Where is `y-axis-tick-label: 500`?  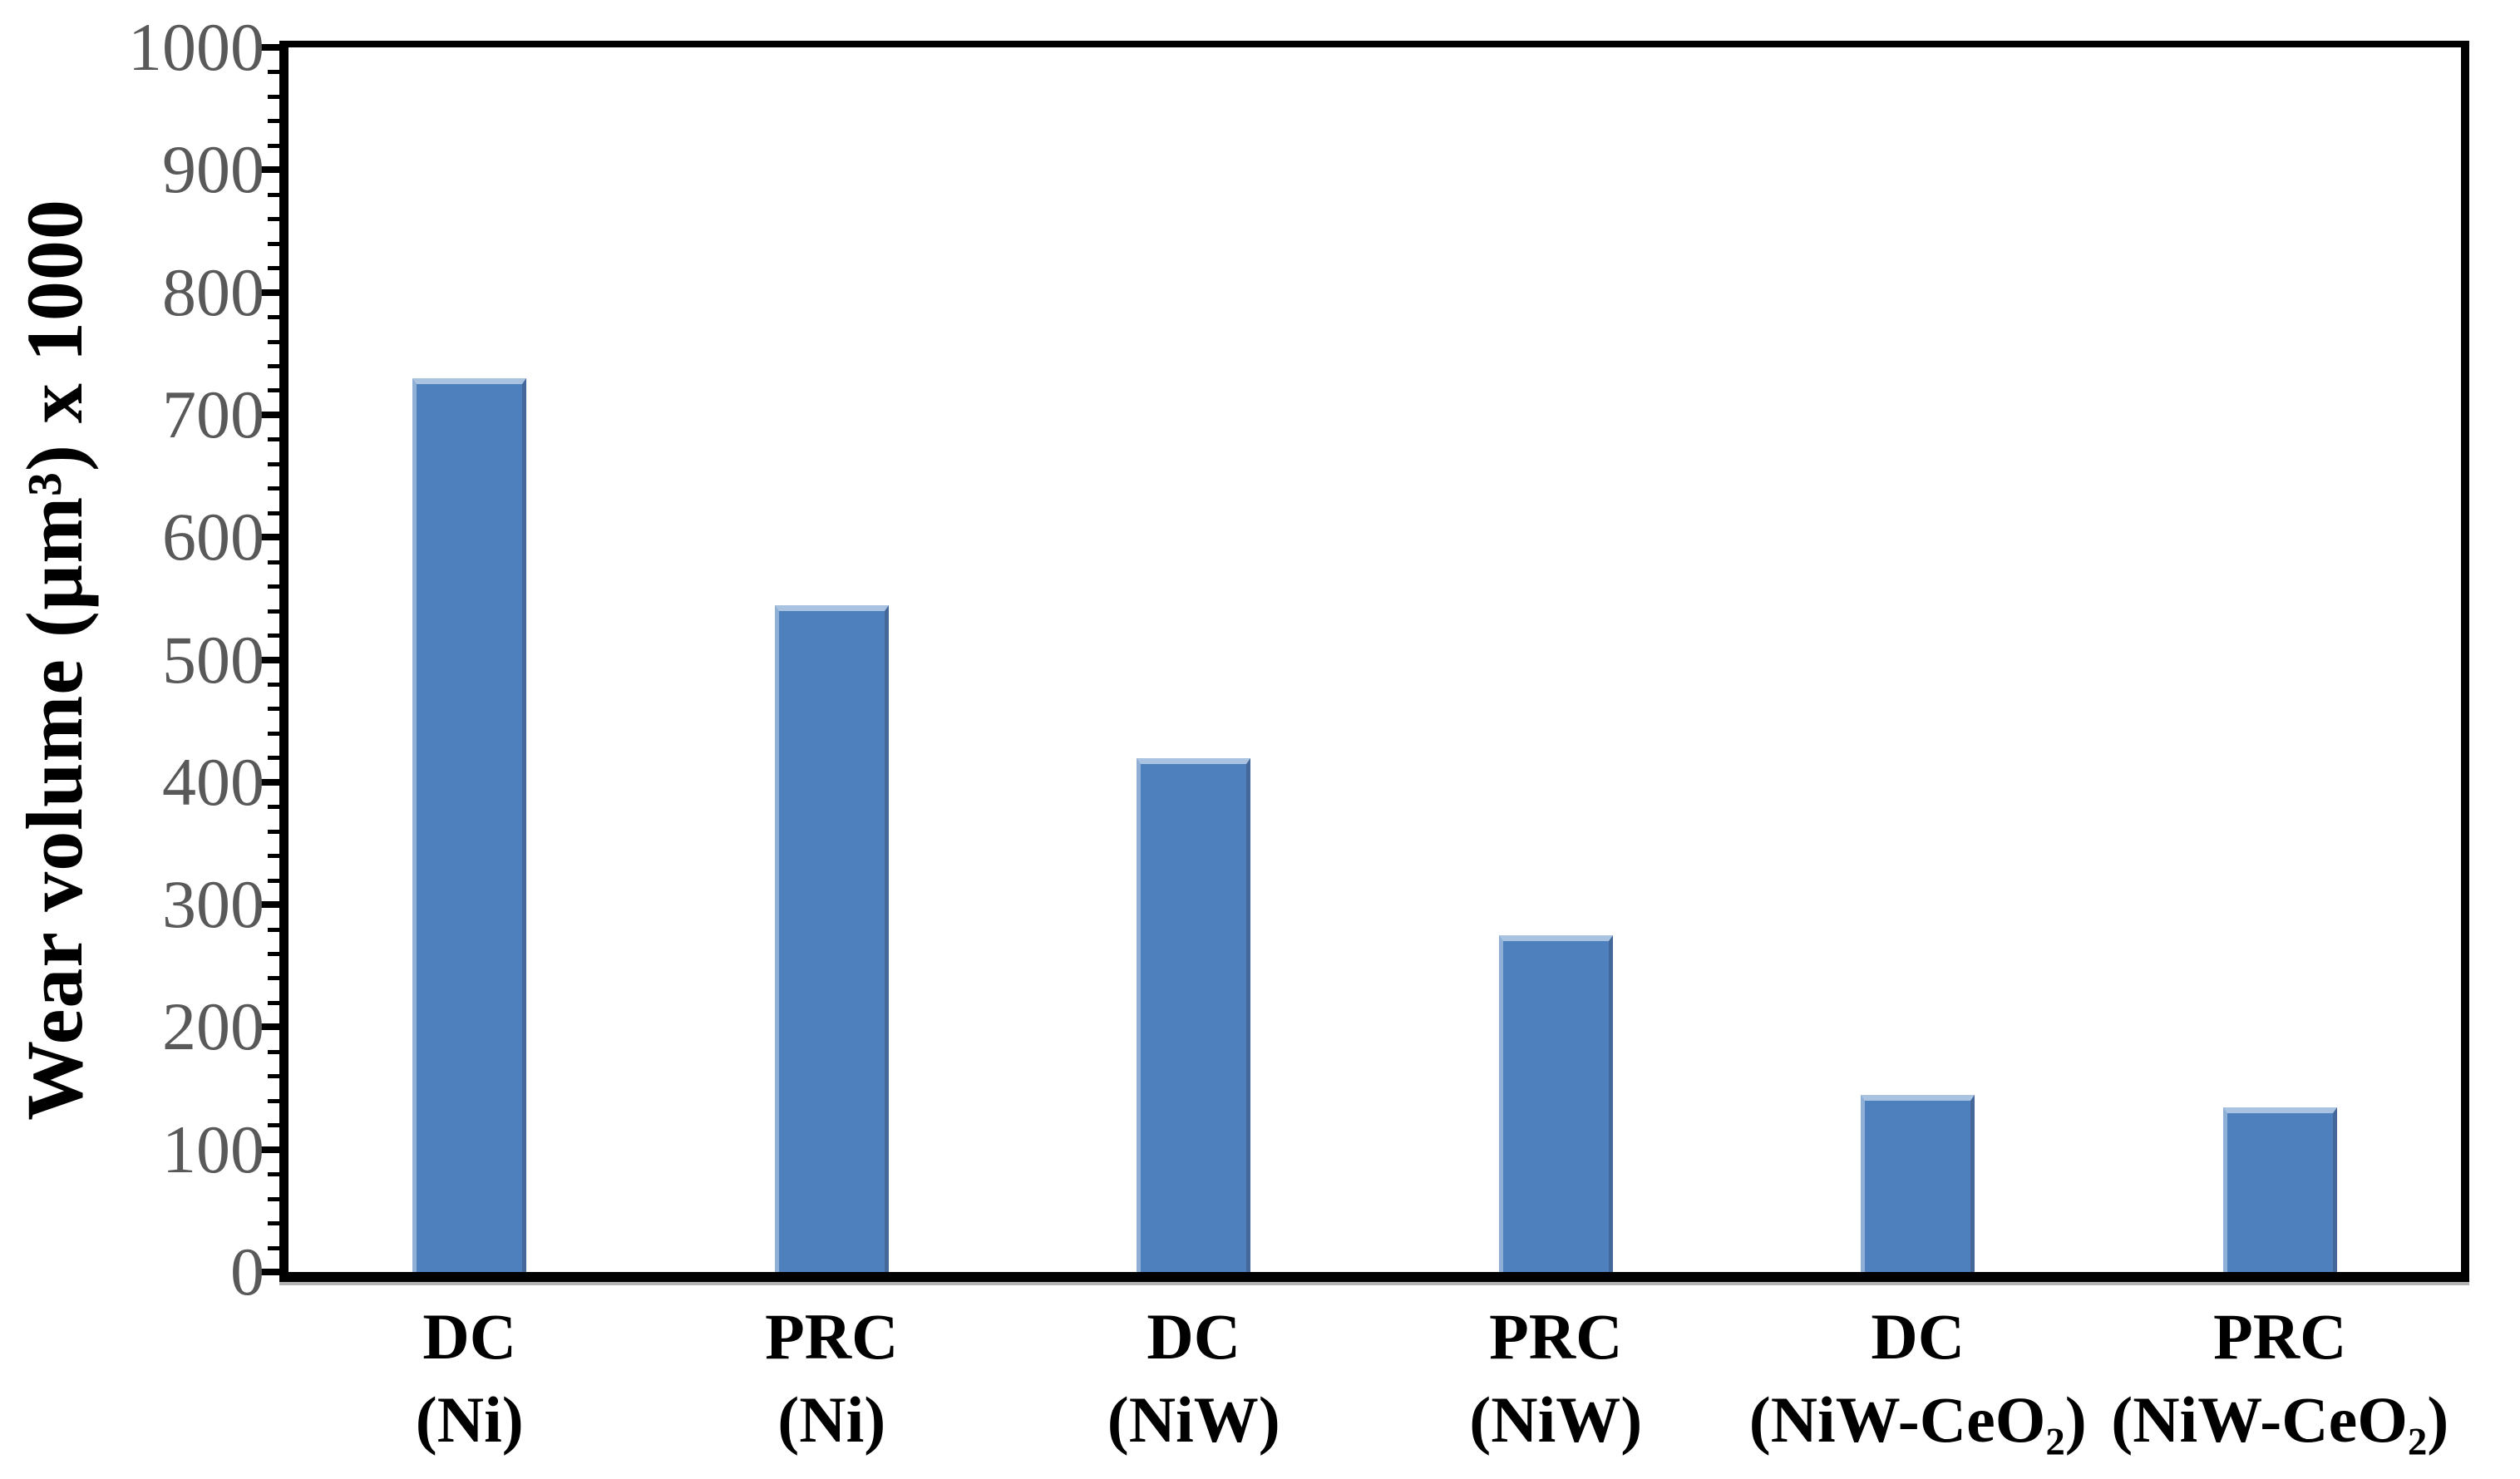 y-axis-tick-label: 500 is located at coordinates (213, 659).